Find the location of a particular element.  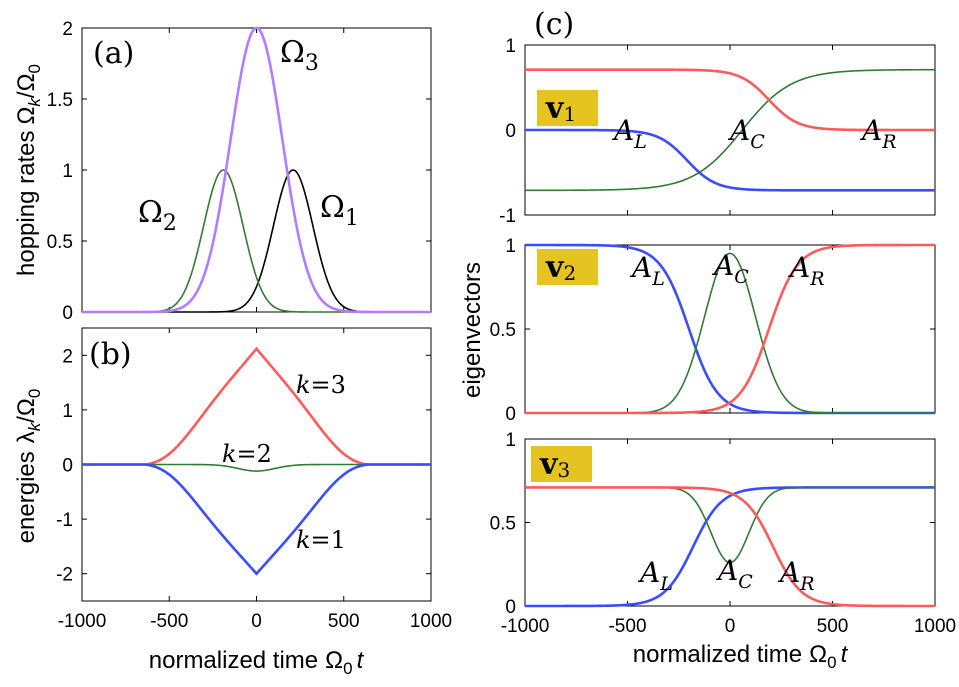

label-k2: k=2 is located at coordinates (247, 454).